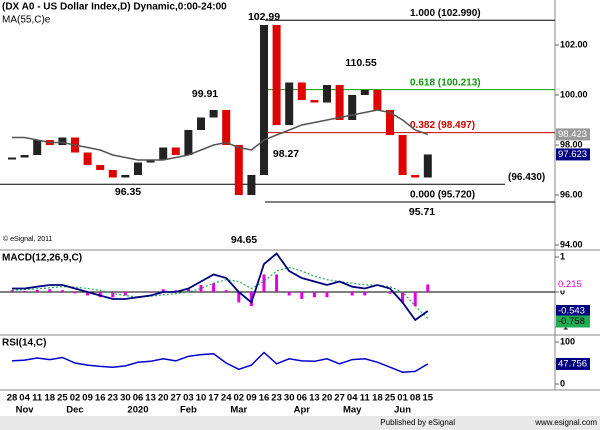  What do you see at coordinates (188, 398) in the screenshot?
I see `x-tick-label: 03` at bounding box center [188, 398].